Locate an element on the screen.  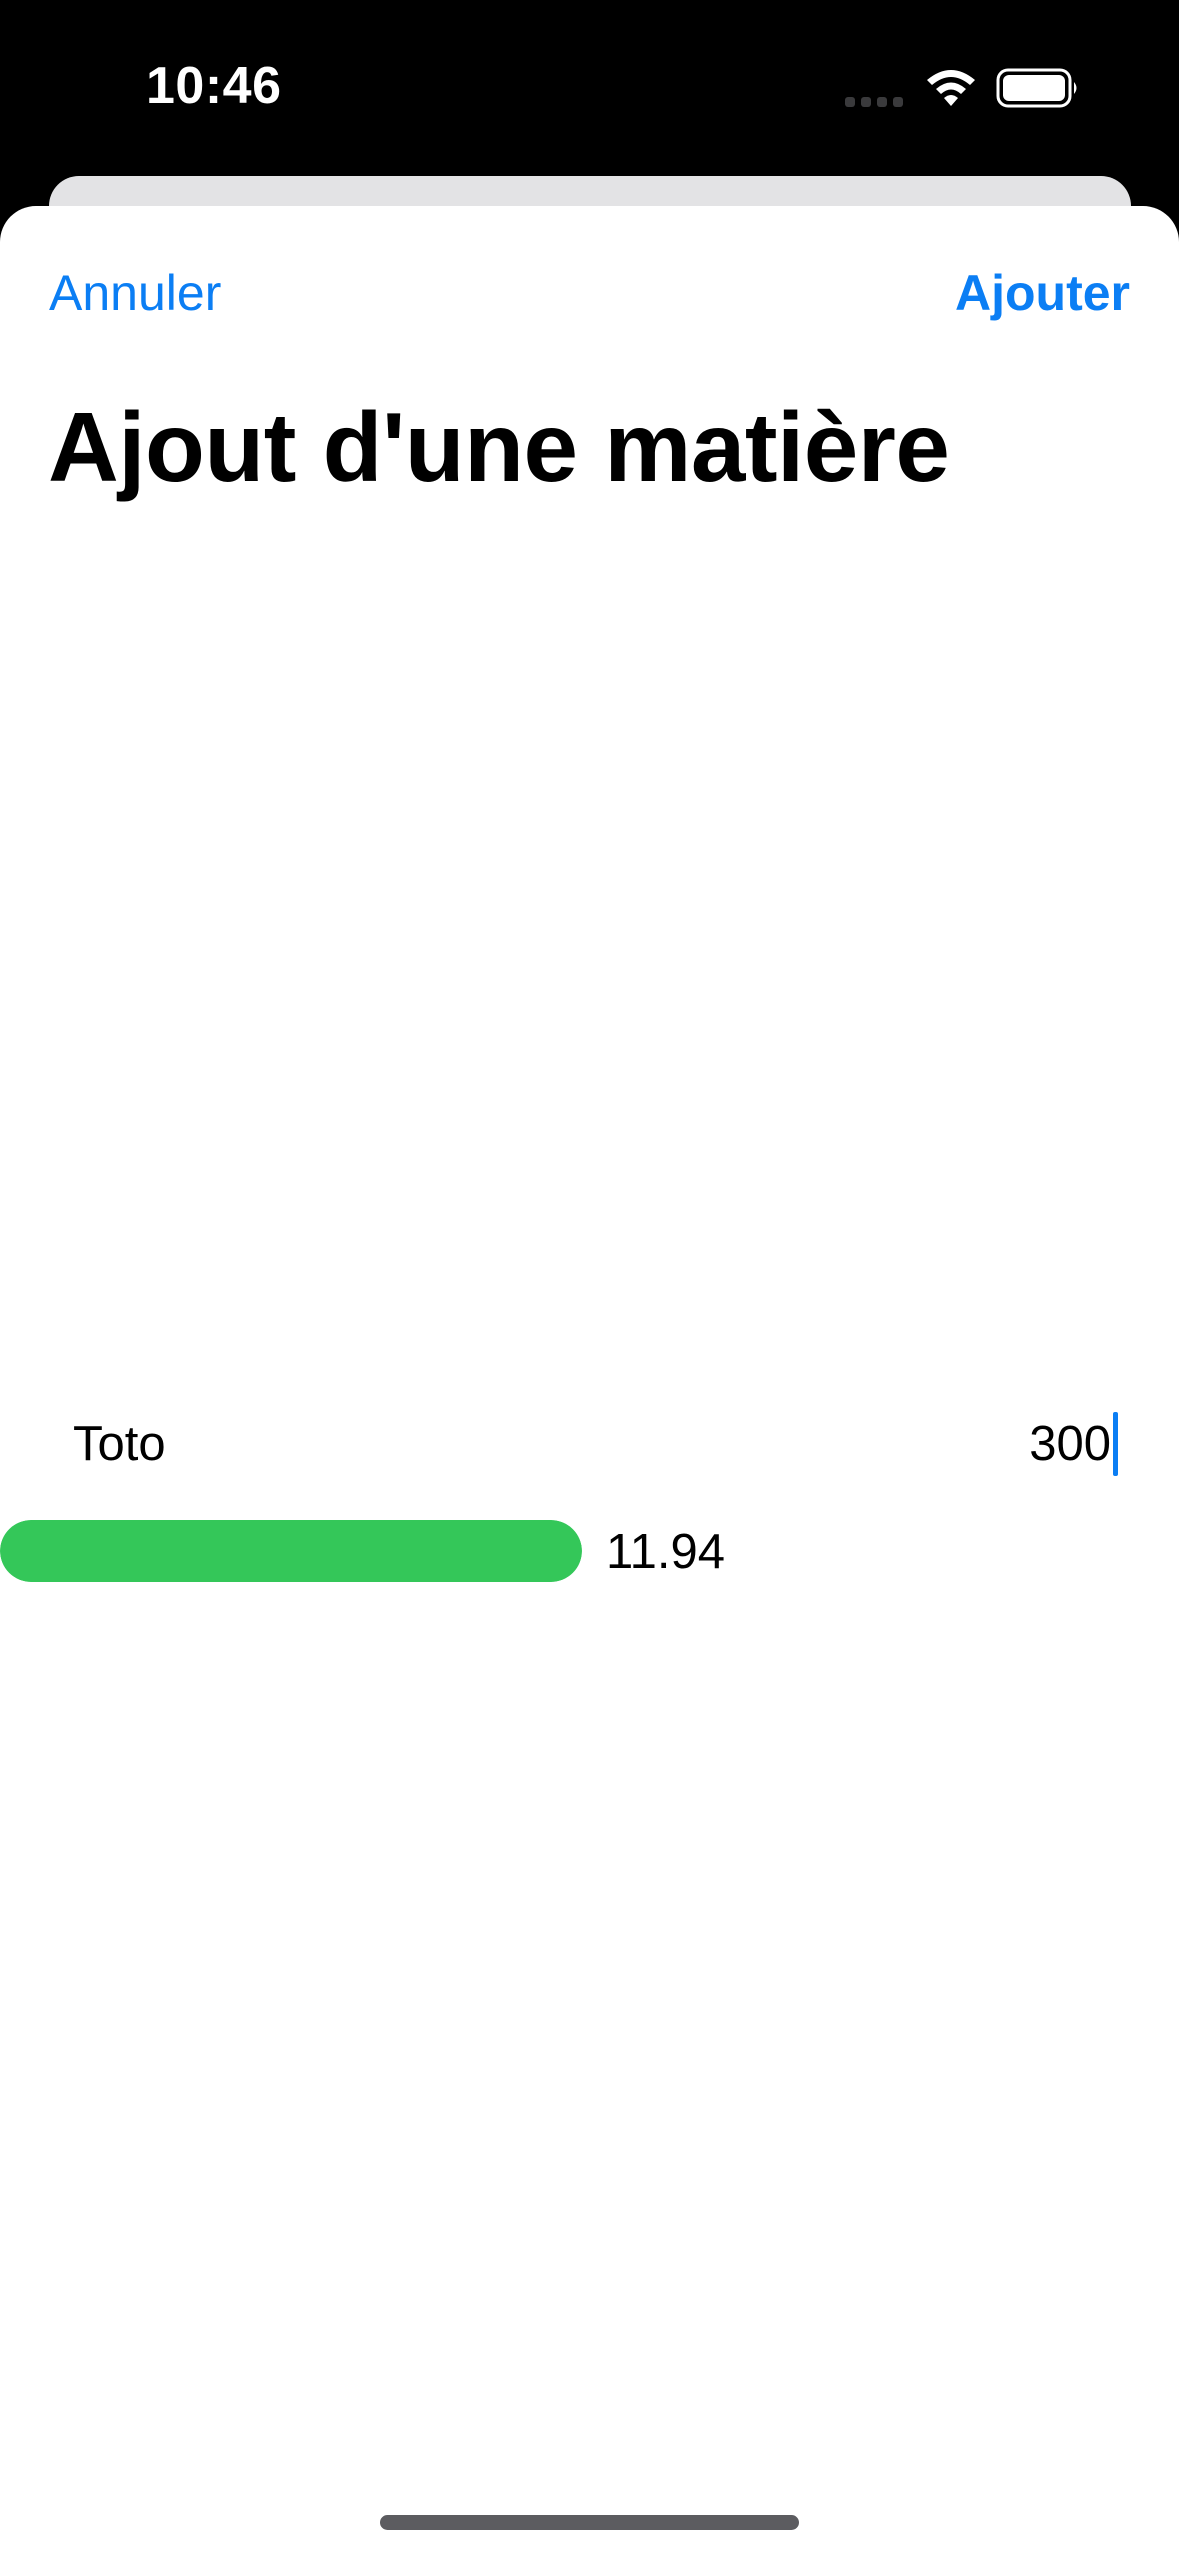
wifi-icon is located at coordinates (951, 88).